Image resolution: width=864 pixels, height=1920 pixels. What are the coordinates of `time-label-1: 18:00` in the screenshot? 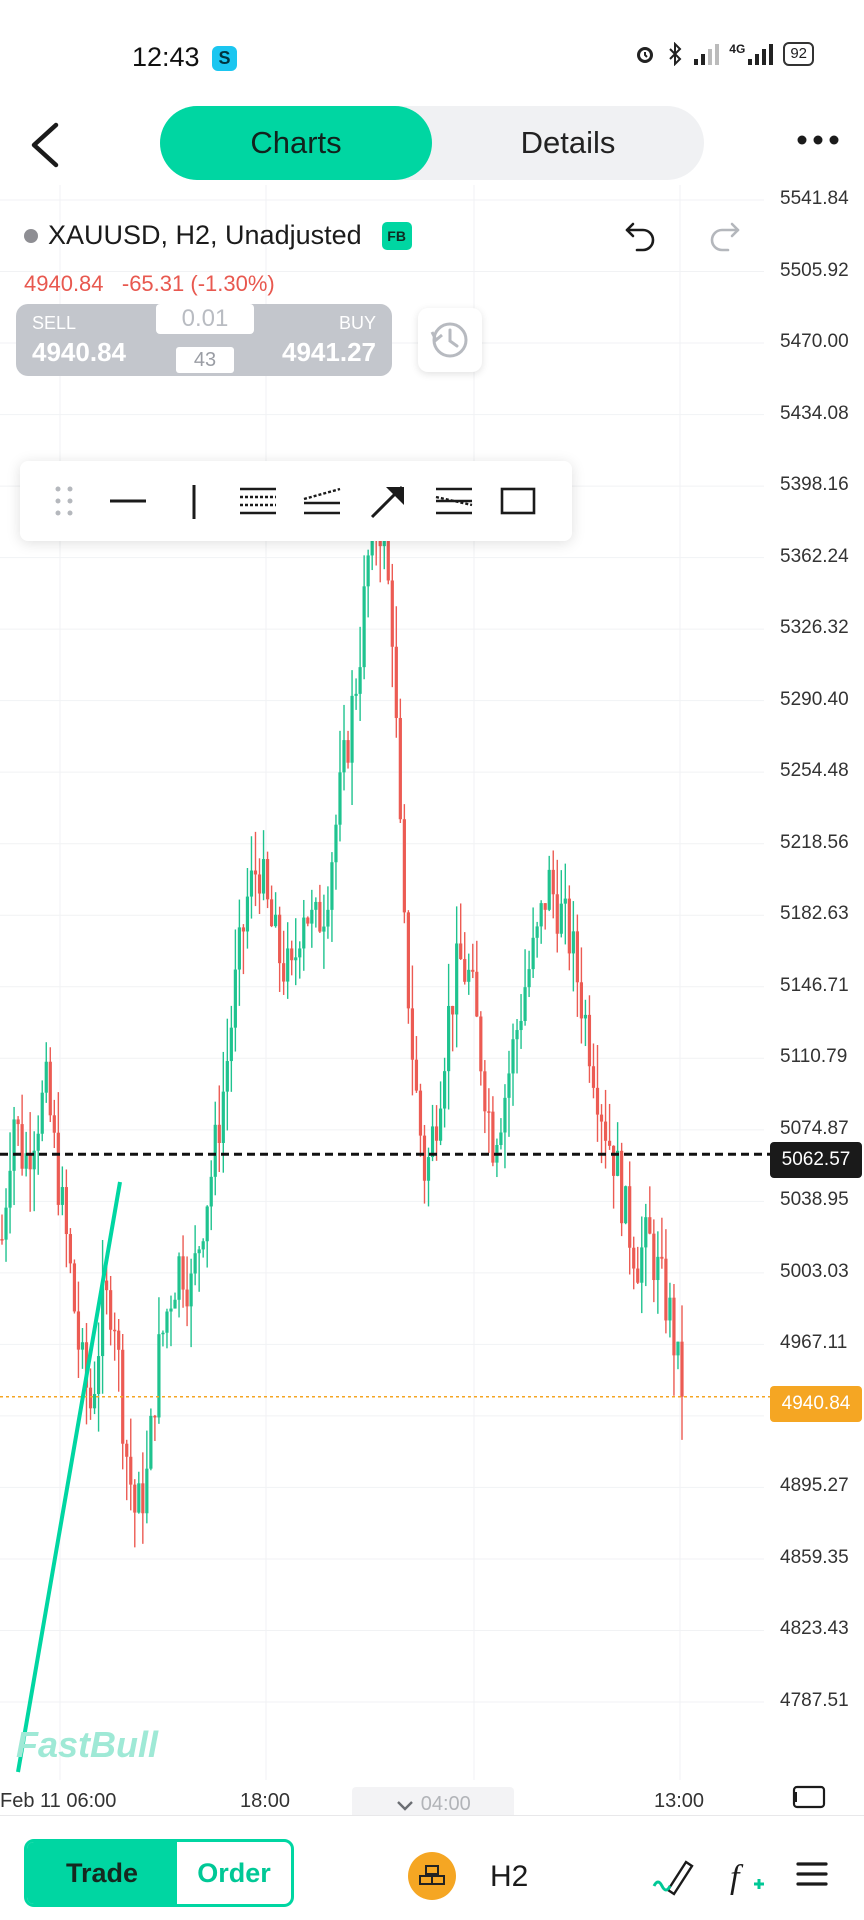 It's located at (265, 1801).